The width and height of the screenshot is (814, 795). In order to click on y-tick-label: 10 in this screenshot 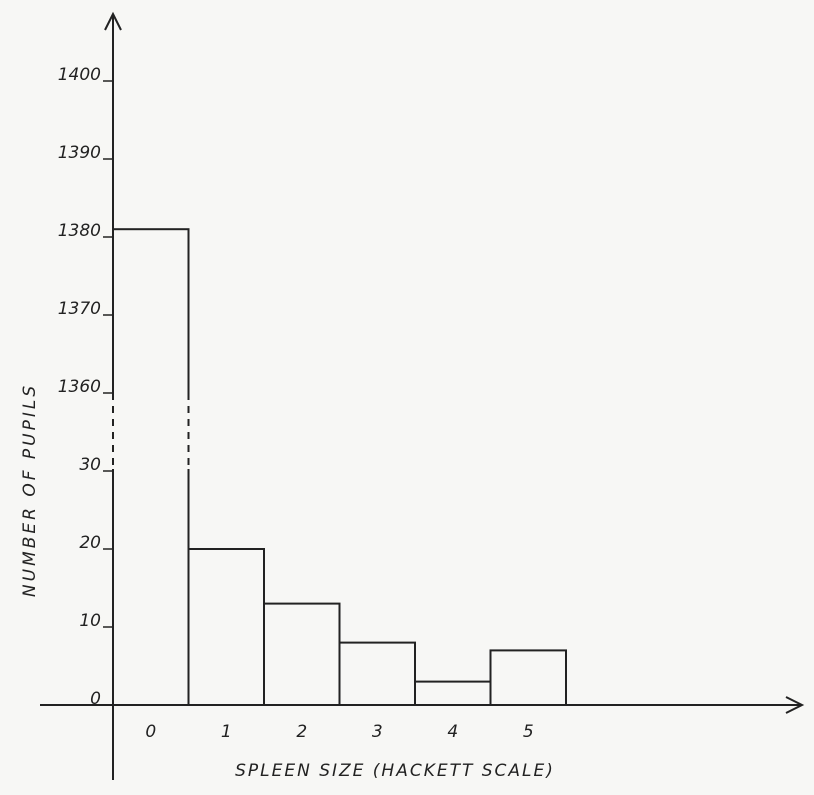, I will do `click(90, 621)`.